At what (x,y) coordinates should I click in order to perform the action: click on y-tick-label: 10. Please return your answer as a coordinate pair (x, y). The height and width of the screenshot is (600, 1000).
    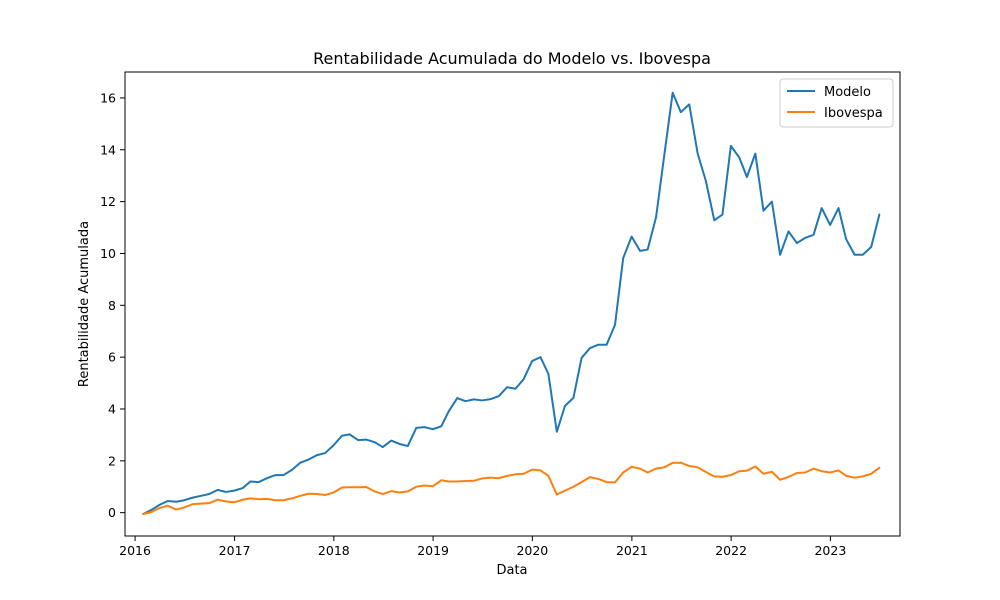
    Looking at the image, I should click on (108, 253).